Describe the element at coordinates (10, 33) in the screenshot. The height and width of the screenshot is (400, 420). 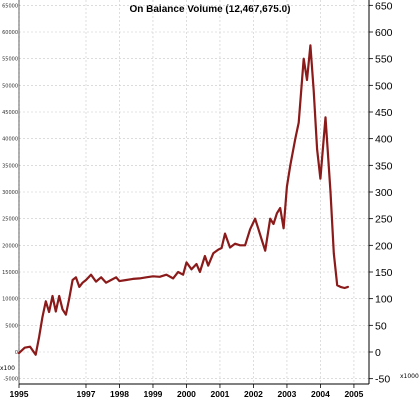
I see `left-tick-label: 60000` at that location.